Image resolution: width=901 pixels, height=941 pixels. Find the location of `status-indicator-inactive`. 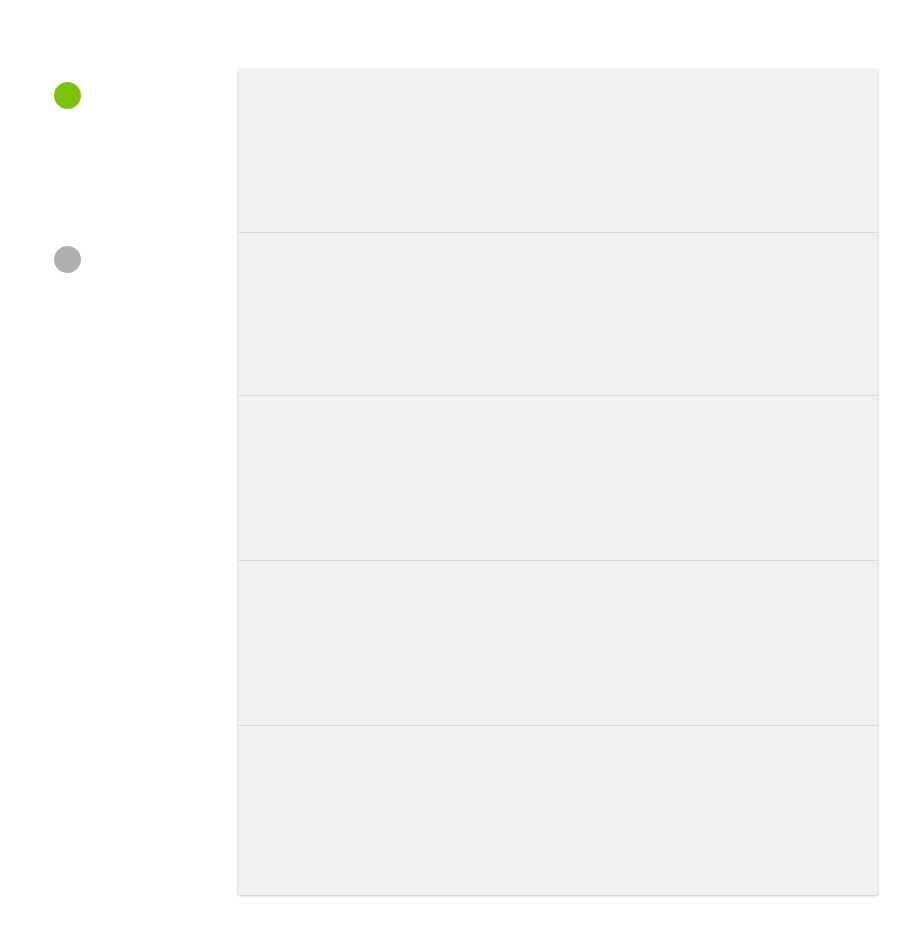

status-indicator-inactive is located at coordinates (67, 259).